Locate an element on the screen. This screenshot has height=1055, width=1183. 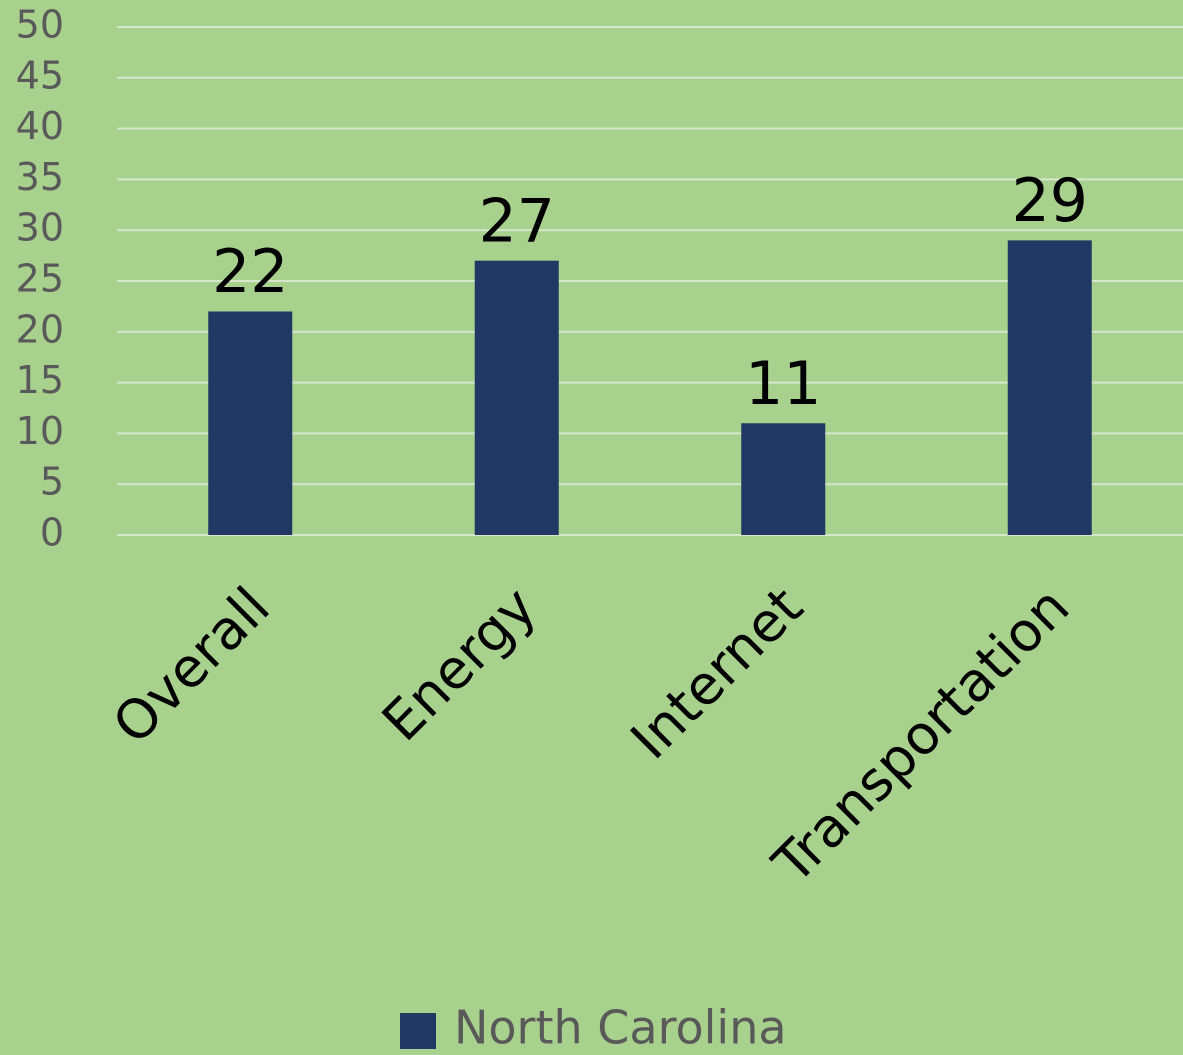
data-label: 22 is located at coordinates (250, 272).